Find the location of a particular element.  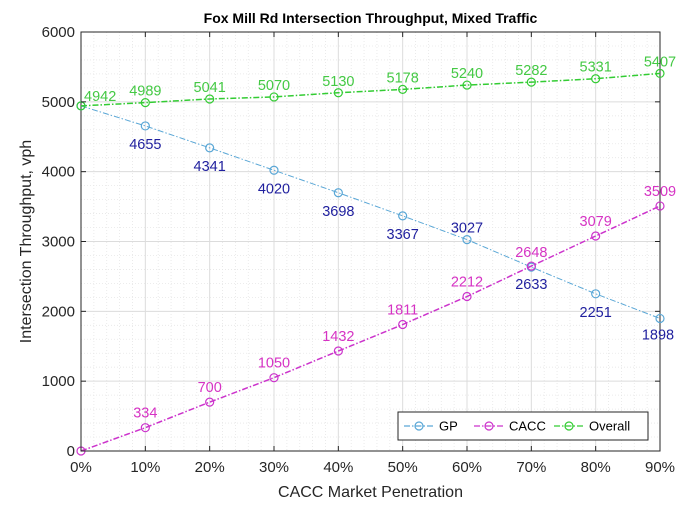

data-label-gp: 1898 is located at coordinates (658, 335).